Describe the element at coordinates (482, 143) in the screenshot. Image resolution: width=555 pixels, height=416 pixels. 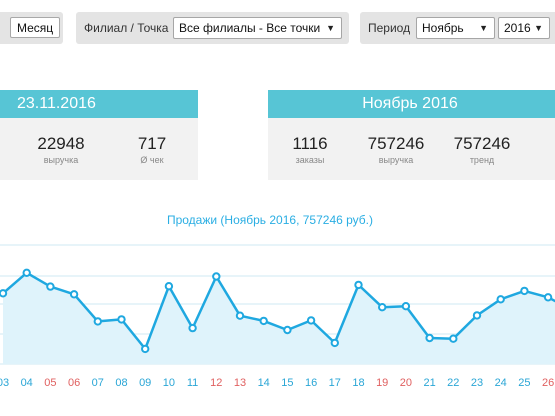
I see `month-trend-value: 757246` at that location.